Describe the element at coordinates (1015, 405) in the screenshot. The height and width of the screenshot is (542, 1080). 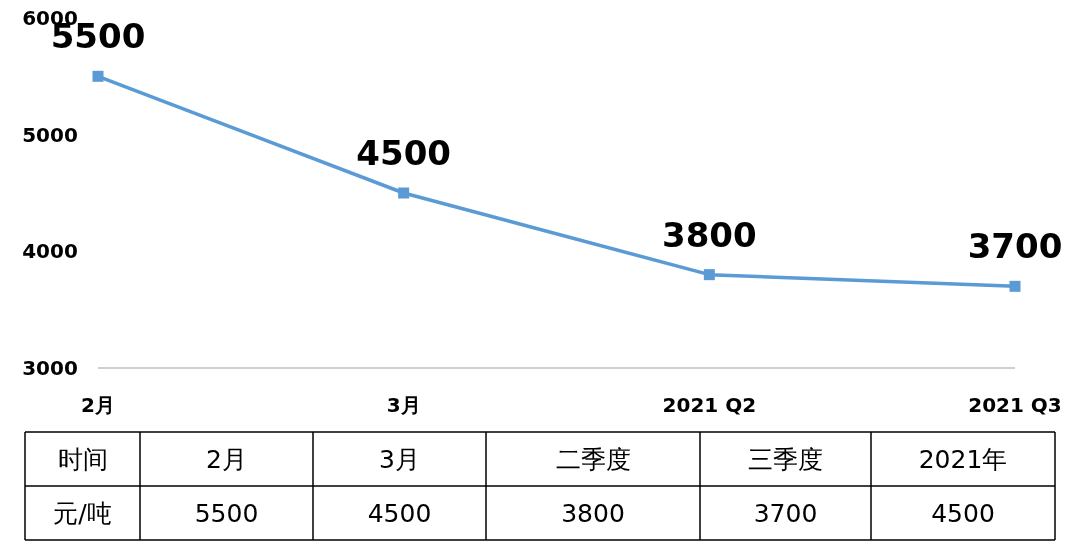
I see `x-tick-label: 2021 Q3` at that location.